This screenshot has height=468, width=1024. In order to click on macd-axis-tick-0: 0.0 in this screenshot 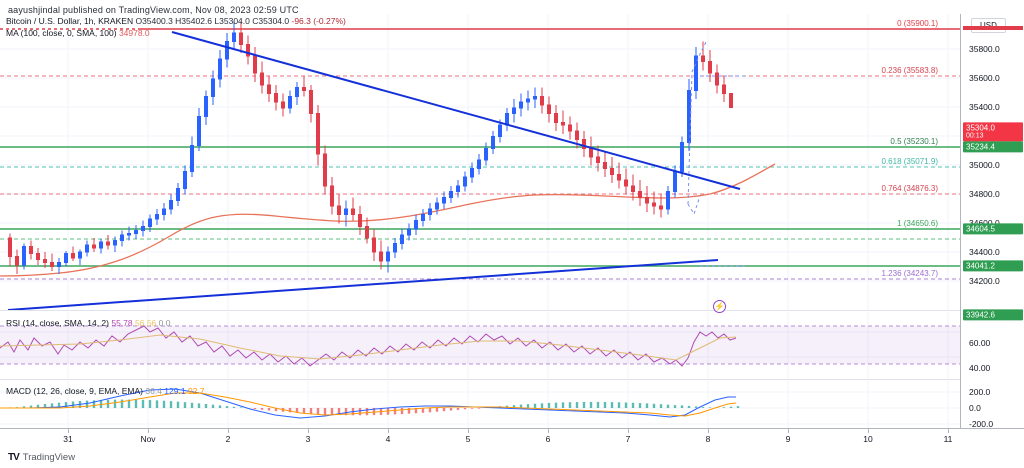, I will do `click(975, 408)`.